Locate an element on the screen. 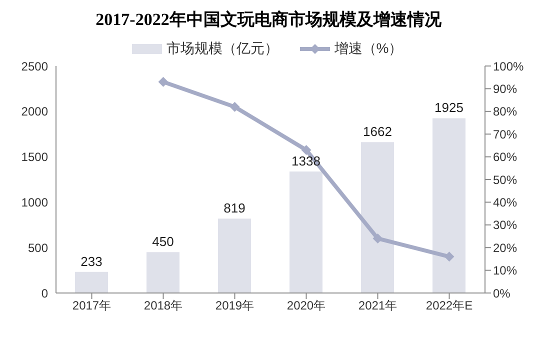 This screenshot has height=339, width=537. x-tick-label: 2021年 is located at coordinates (378, 305).